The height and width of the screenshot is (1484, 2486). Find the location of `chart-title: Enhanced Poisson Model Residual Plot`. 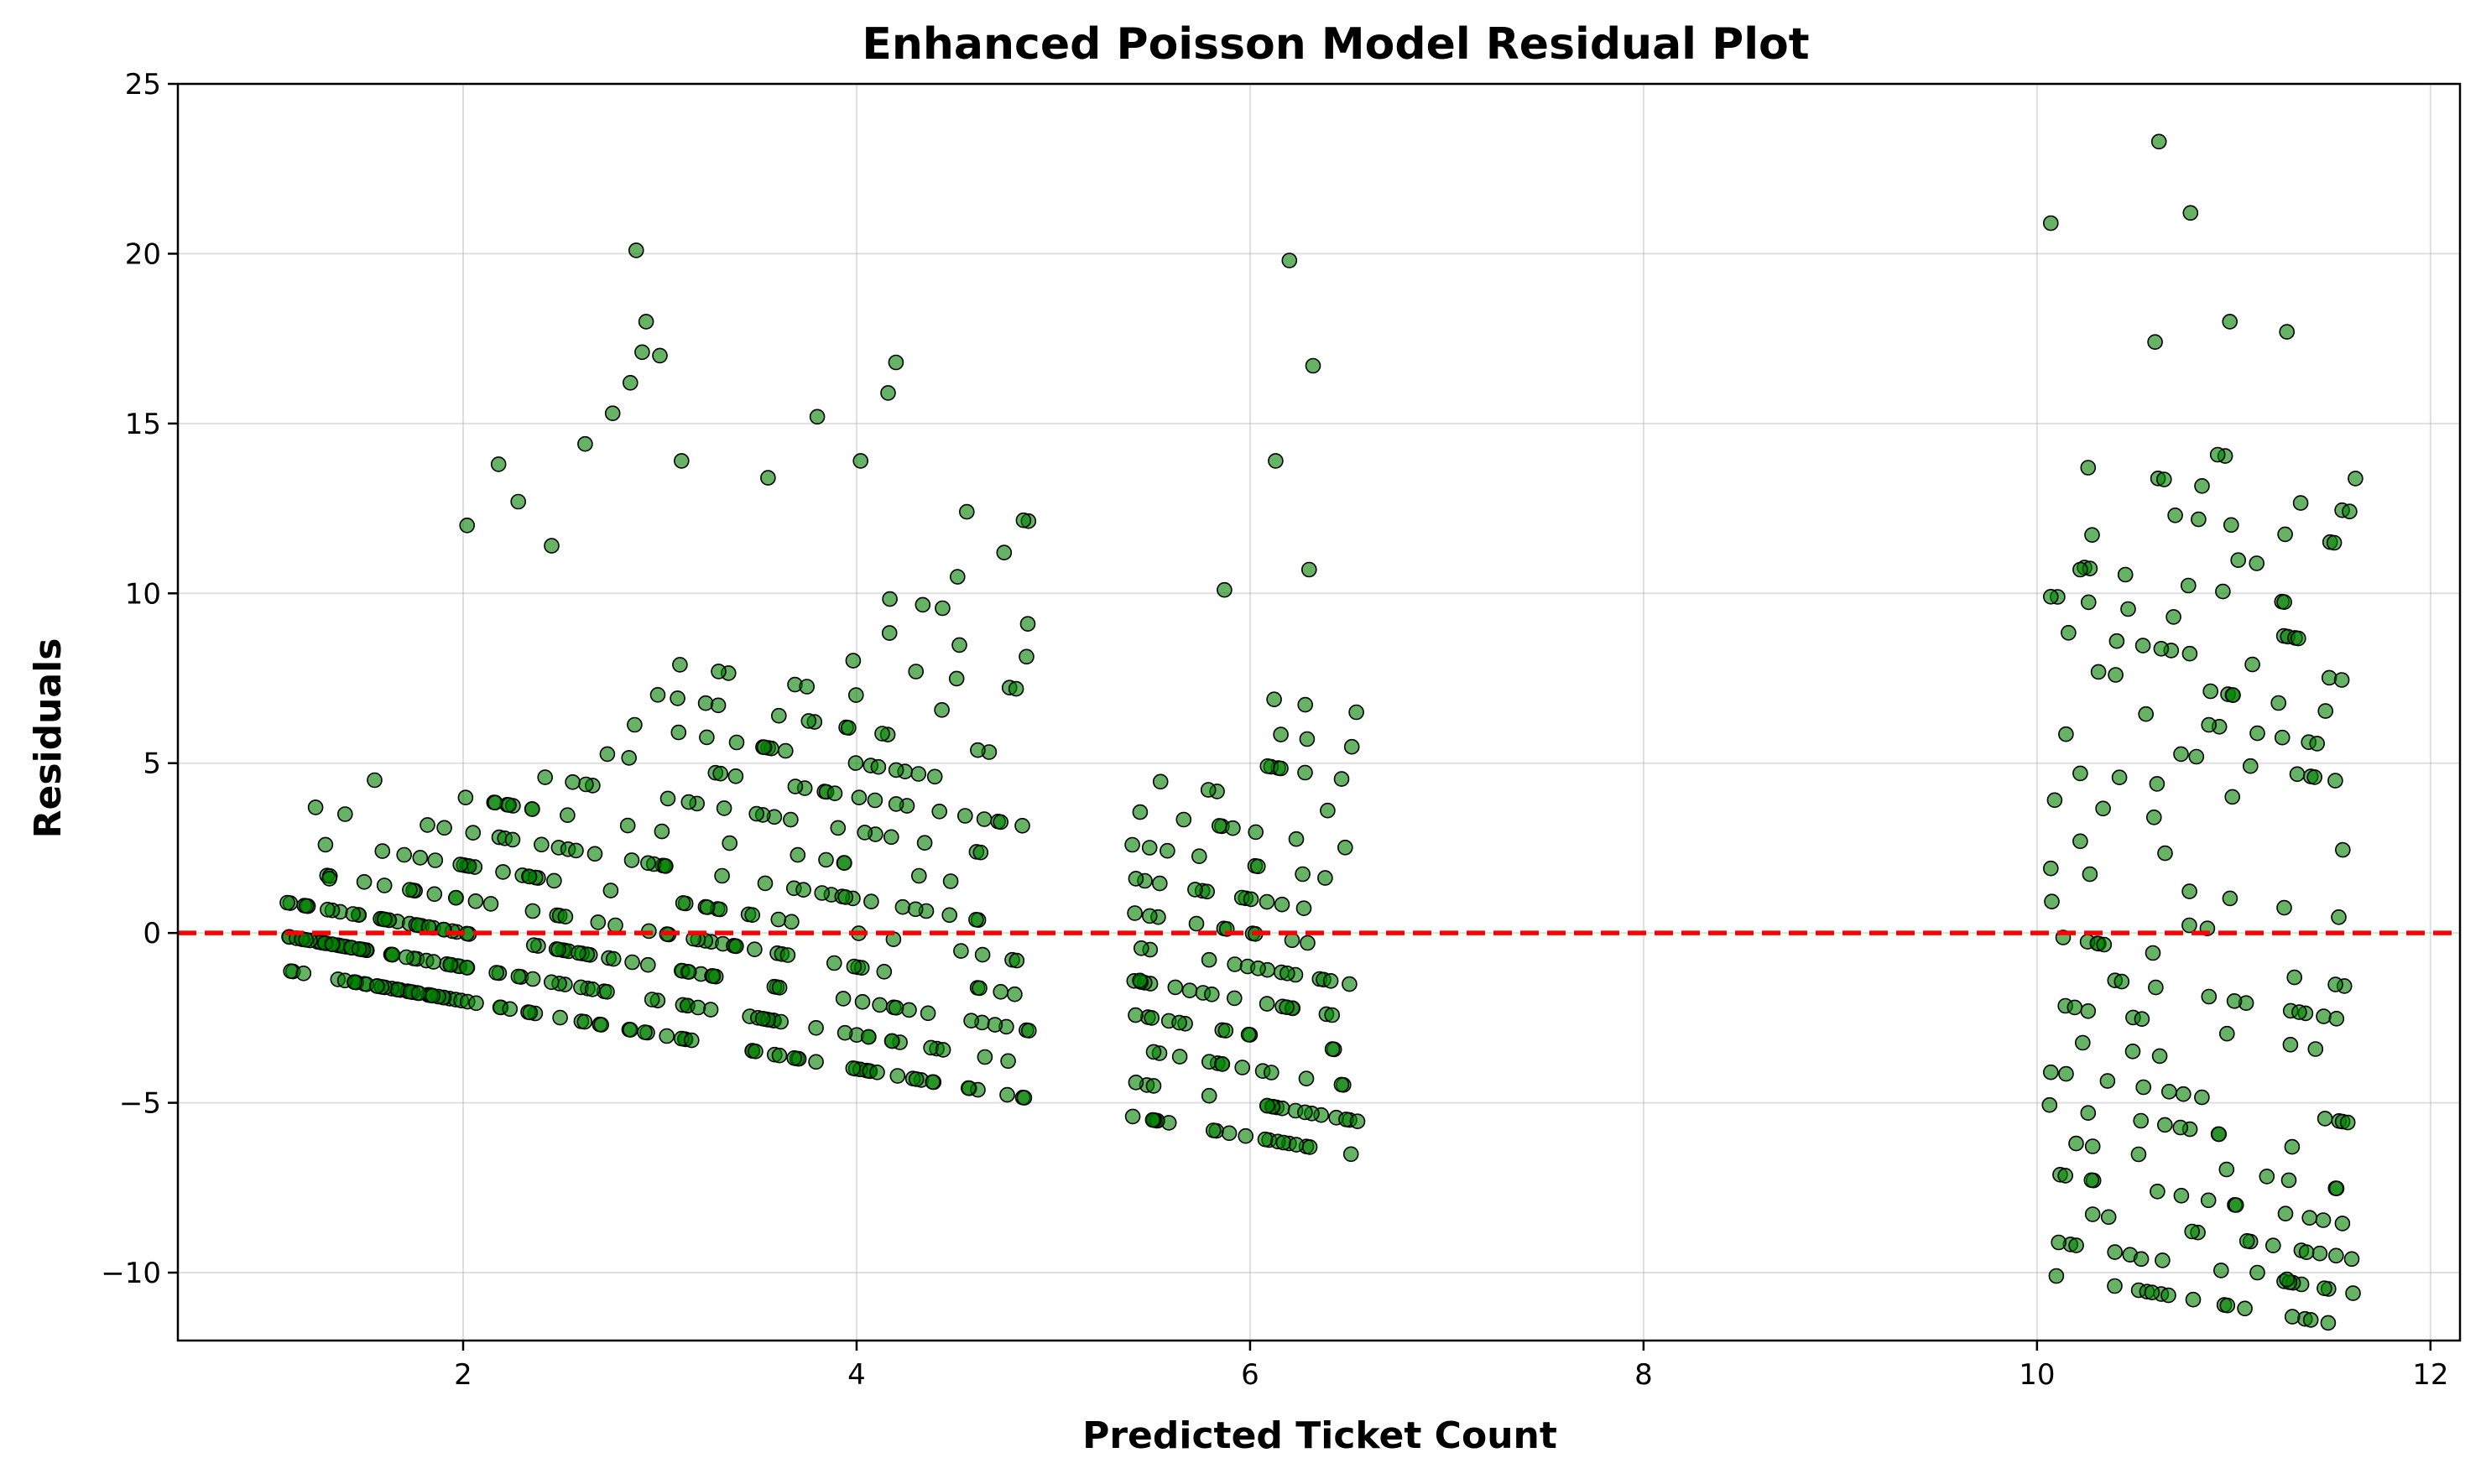

chart-title: Enhanced Poisson Model Residual Plot is located at coordinates (1335, 44).